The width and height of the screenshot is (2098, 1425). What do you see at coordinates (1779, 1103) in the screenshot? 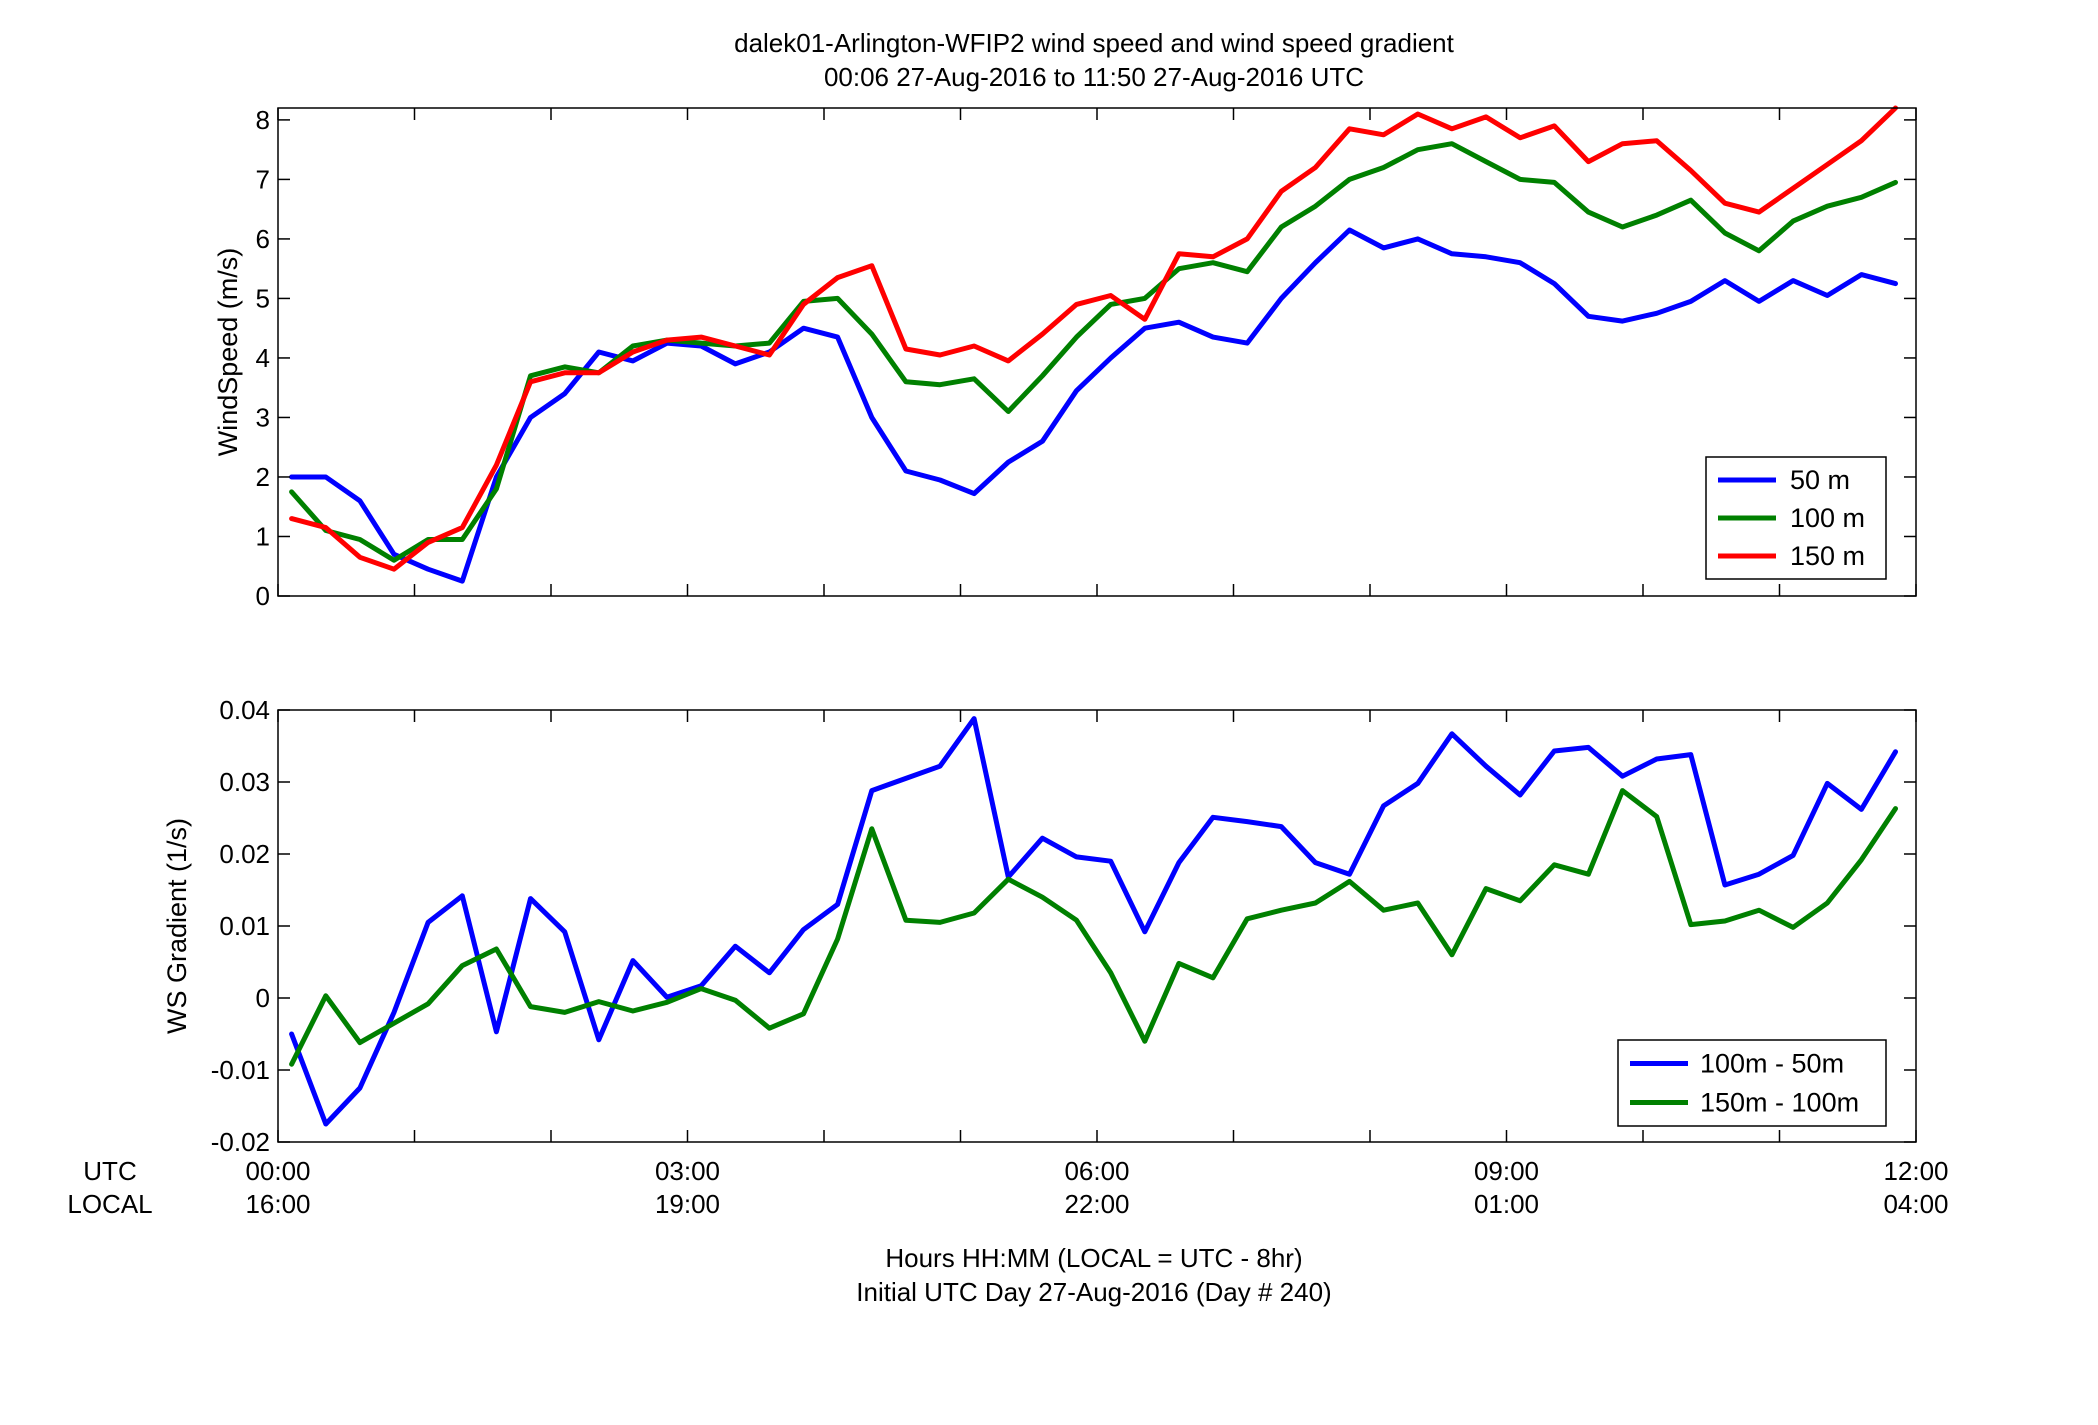
I see `legend-label: 150m - 100m` at bounding box center [1779, 1103].